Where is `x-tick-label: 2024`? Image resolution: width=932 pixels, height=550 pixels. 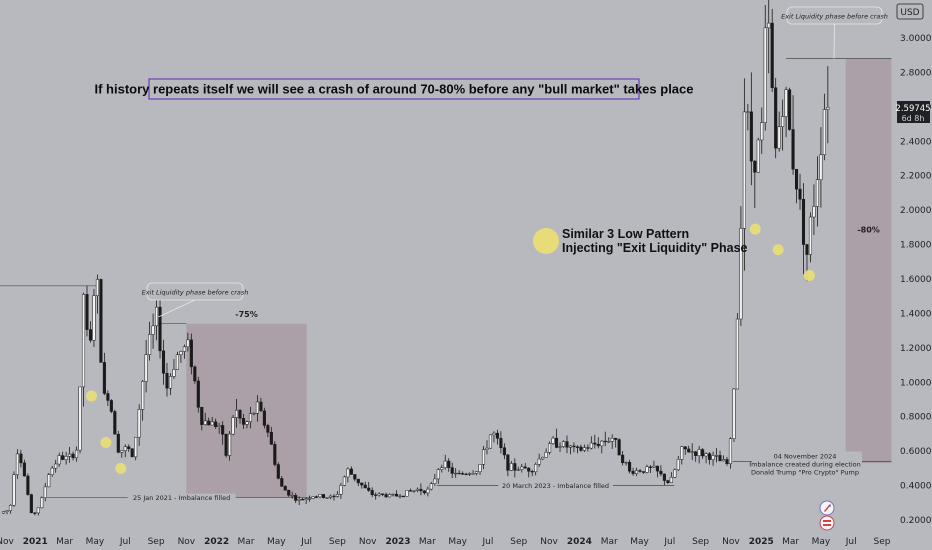 x-tick-label: 2024 is located at coordinates (579, 542).